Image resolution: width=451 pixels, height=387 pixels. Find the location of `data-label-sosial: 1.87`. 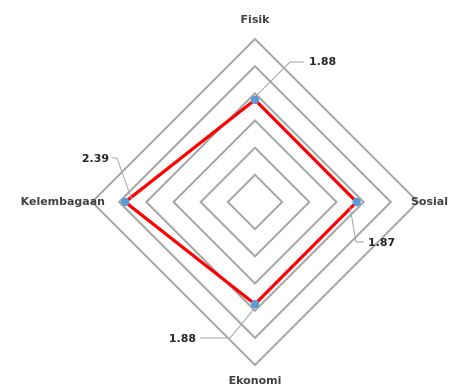

data-label-sosial: 1.87 is located at coordinates (381, 242).